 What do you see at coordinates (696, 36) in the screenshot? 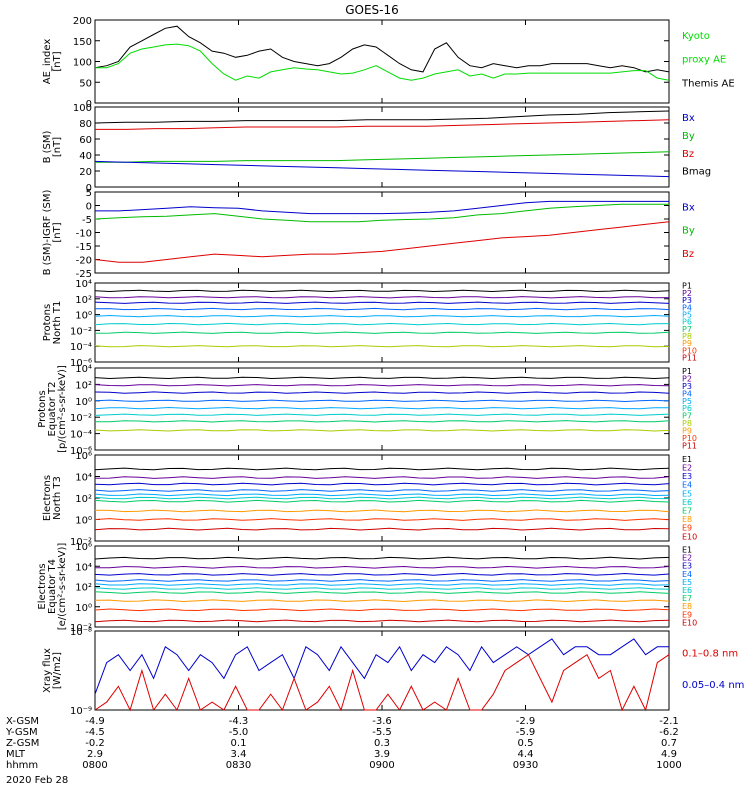
I see `legend-entry: Kyoto` at bounding box center [696, 36].